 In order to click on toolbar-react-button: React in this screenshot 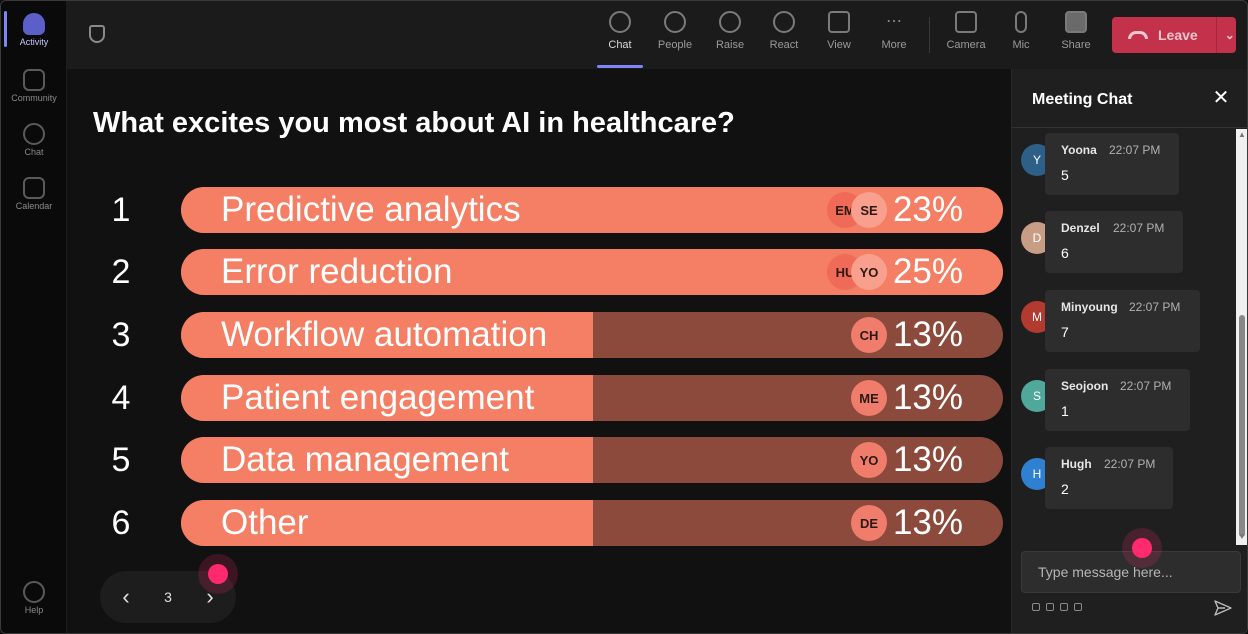, I will do `click(784, 31)`.